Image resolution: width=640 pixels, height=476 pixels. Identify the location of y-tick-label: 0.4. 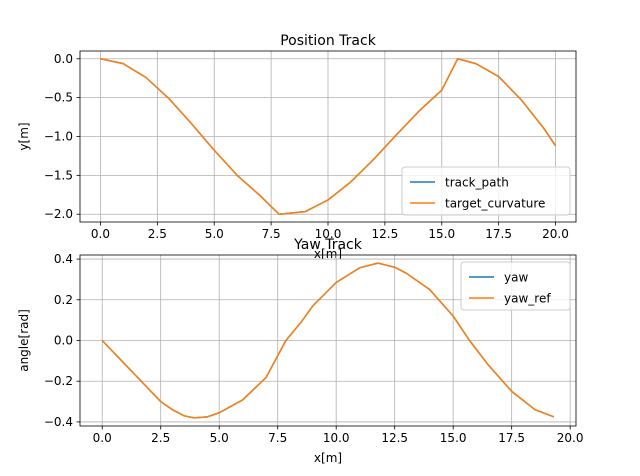
(63, 259).